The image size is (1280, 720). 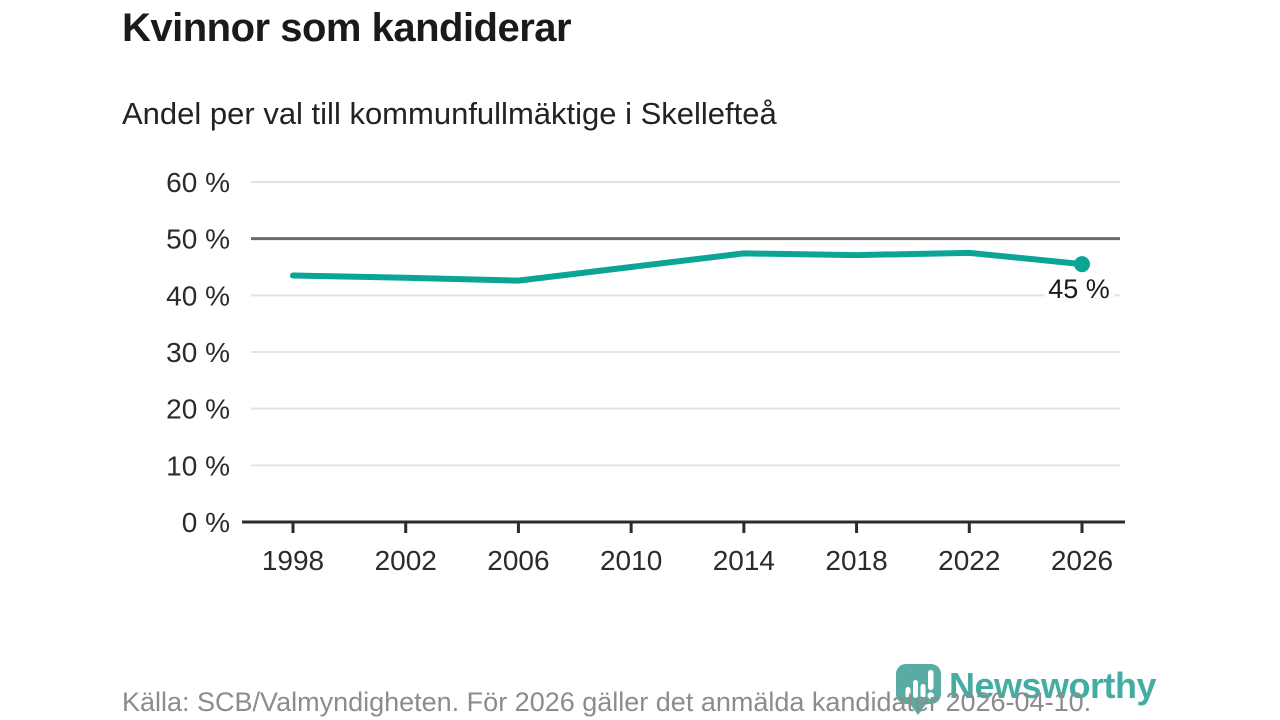 I want to click on x-axis-label: 2018, so click(x=856, y=560).